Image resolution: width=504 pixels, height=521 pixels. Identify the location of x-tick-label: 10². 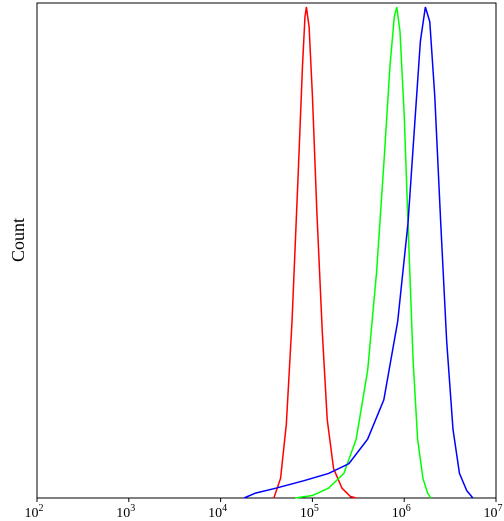
(34, 512).